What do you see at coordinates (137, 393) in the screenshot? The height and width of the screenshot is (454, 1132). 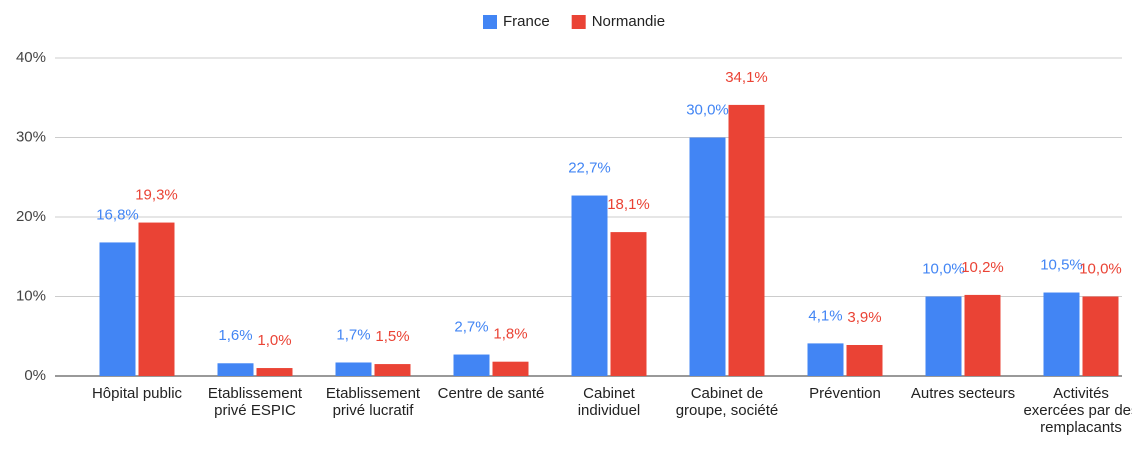 I see `x-tick-label: Hôpital public` at bounding box center [137, 393].